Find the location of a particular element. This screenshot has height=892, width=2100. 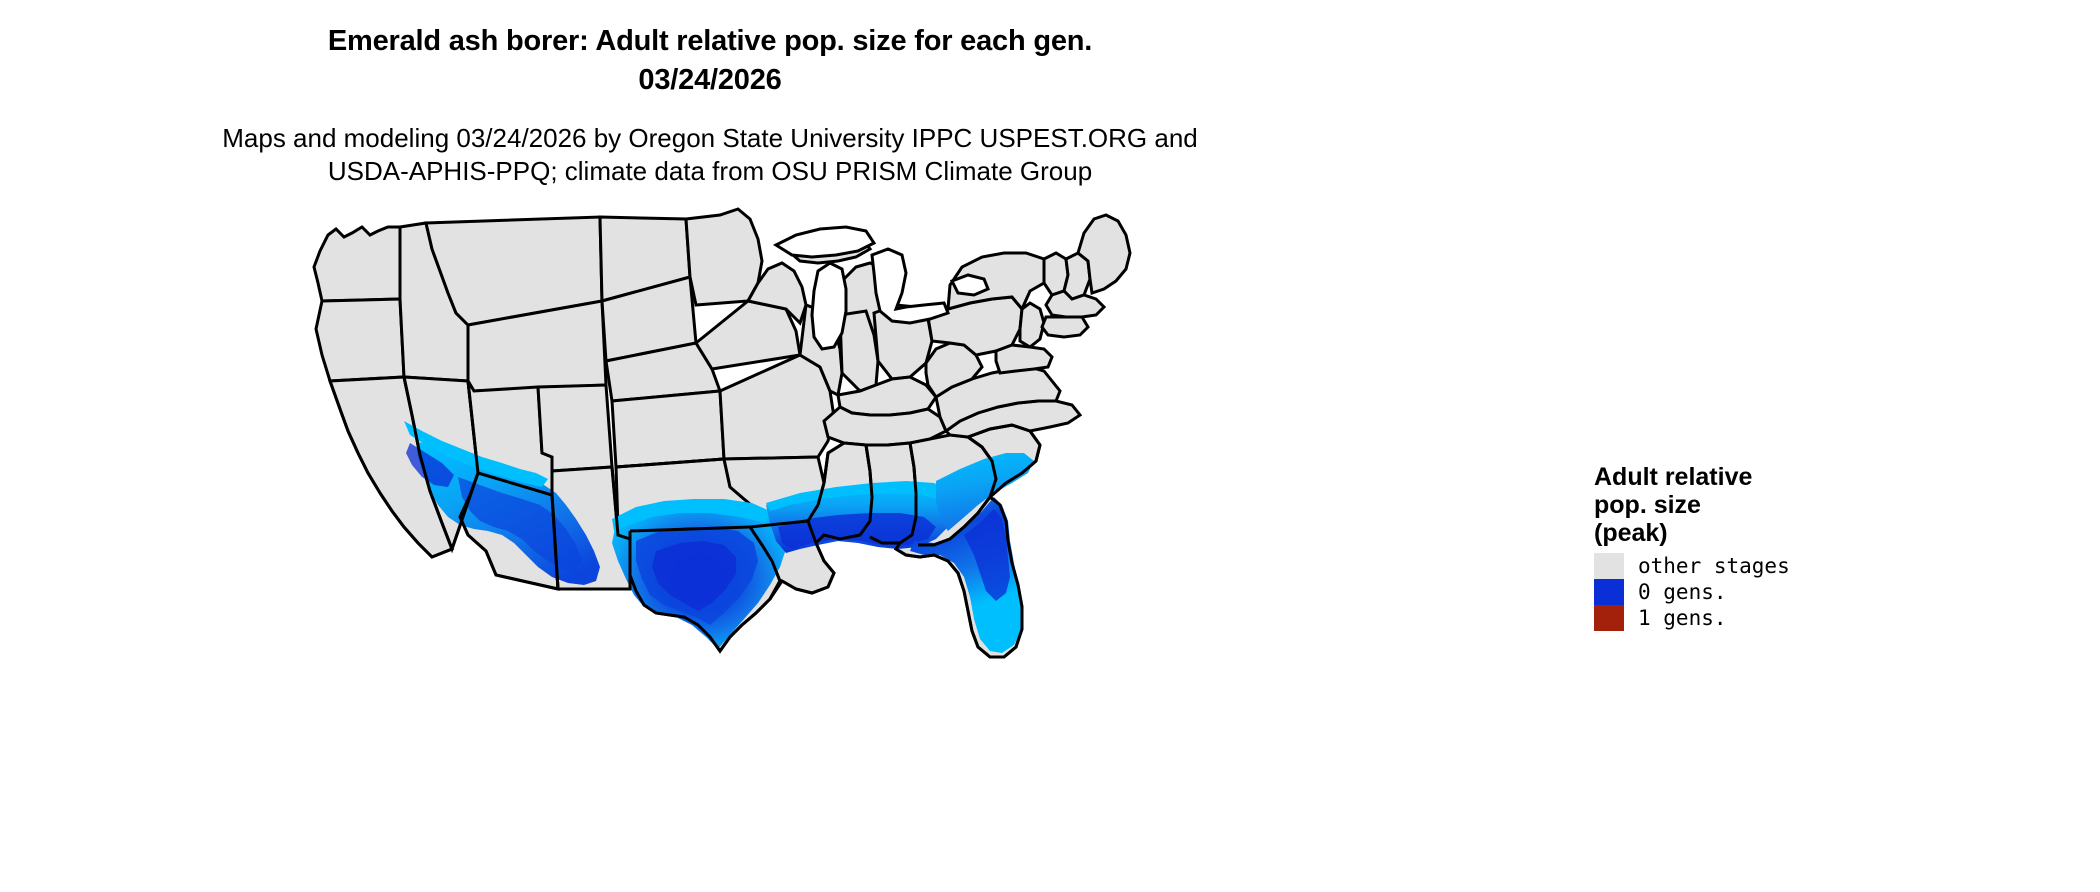

legend-item-other-stages: other stages is located at coordinates (1764, 566).